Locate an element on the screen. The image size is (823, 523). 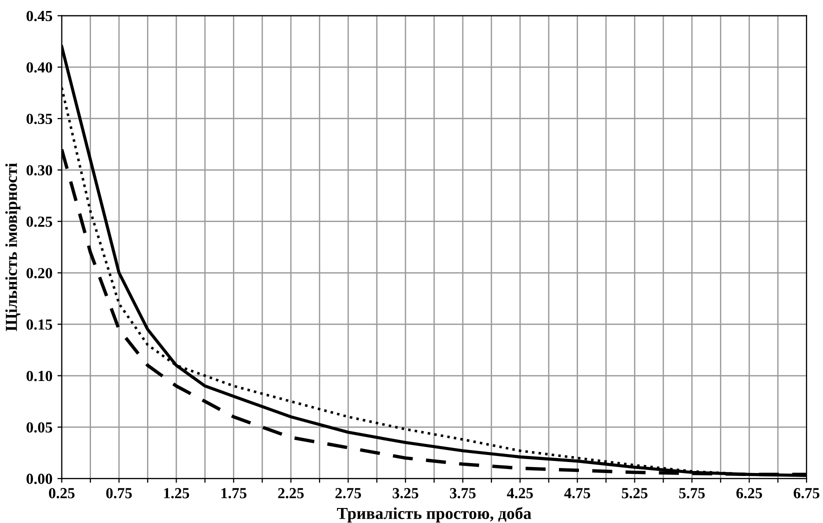
y-tick-label: 0.35 is located at coordinates (39, 119).